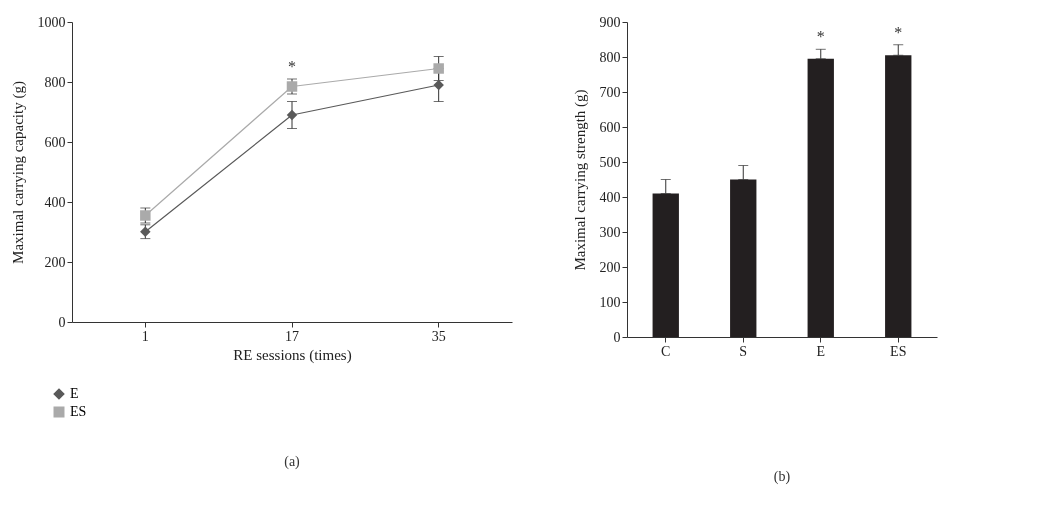 The width and height of the screenshot is (1045, 527). What do you see at coordinates (580, 180) in the screenshot?
I see `y-axis-title: Maximal carrying strength (g)` at bounding box center [580, 180].